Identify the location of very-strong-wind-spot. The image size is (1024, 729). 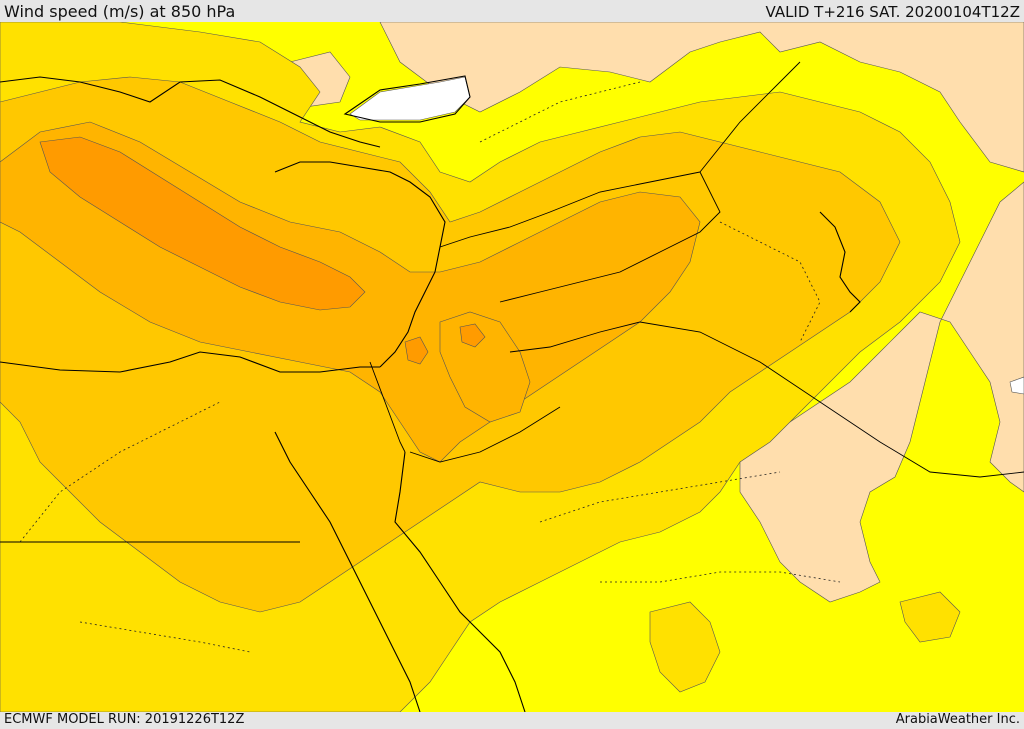
(416, 350).